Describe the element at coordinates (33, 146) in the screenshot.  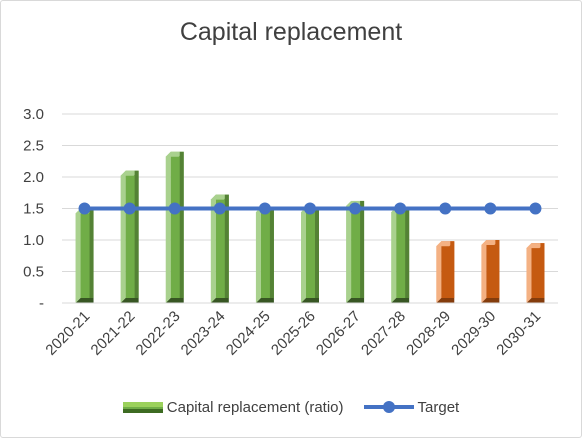
I see `y-tick-label: 2.5` at that location.